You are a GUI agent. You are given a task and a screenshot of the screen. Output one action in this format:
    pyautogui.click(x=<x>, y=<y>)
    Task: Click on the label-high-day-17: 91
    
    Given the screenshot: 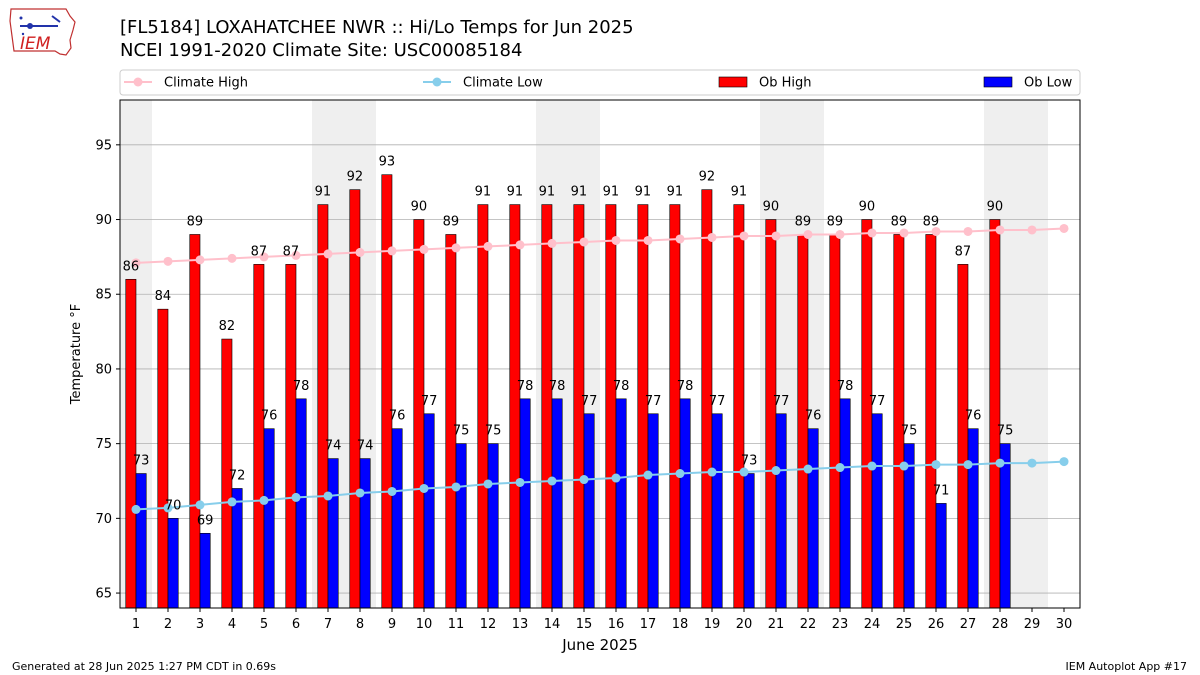 What is the action you would take?
    pyautogui.click(x=643, y=192)
    